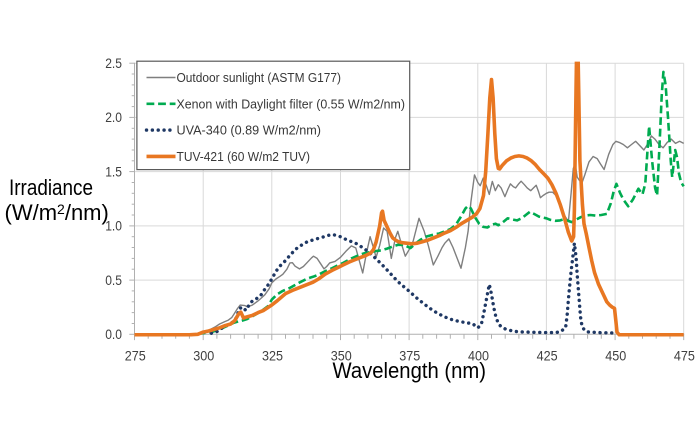 The height and width of the screenshot is (440, 700). Describe the element at coordinates (615, 356) in the screenshot. I see `svg-text: 450` at that location.